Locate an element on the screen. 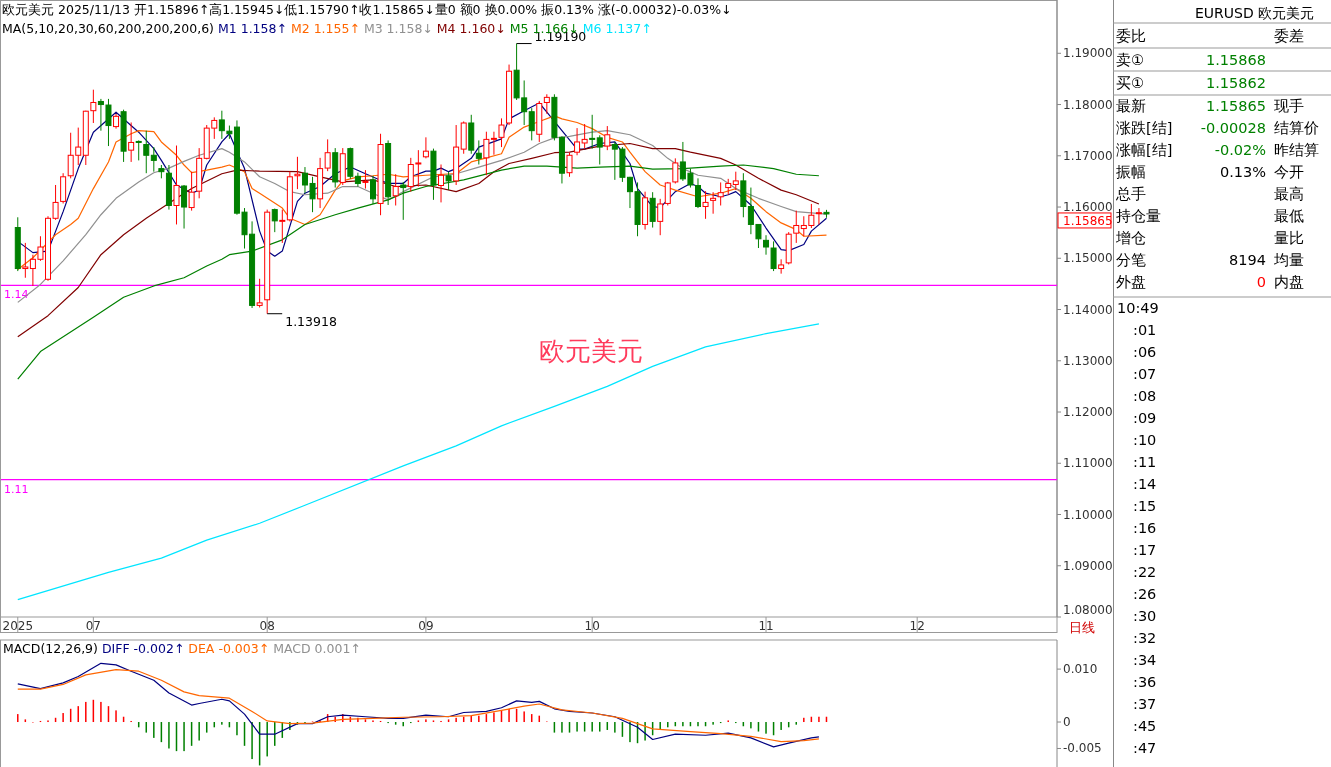 The width and height of the screenshot is (1331, 767). text: :22 is located at coordinates (1145, 572).